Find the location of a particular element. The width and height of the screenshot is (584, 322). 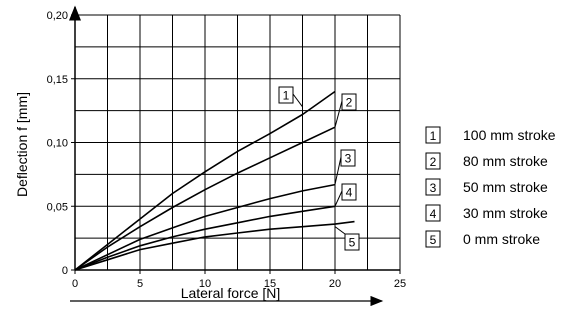

legend-number-1: 1 is located at coordinates (433, 136).